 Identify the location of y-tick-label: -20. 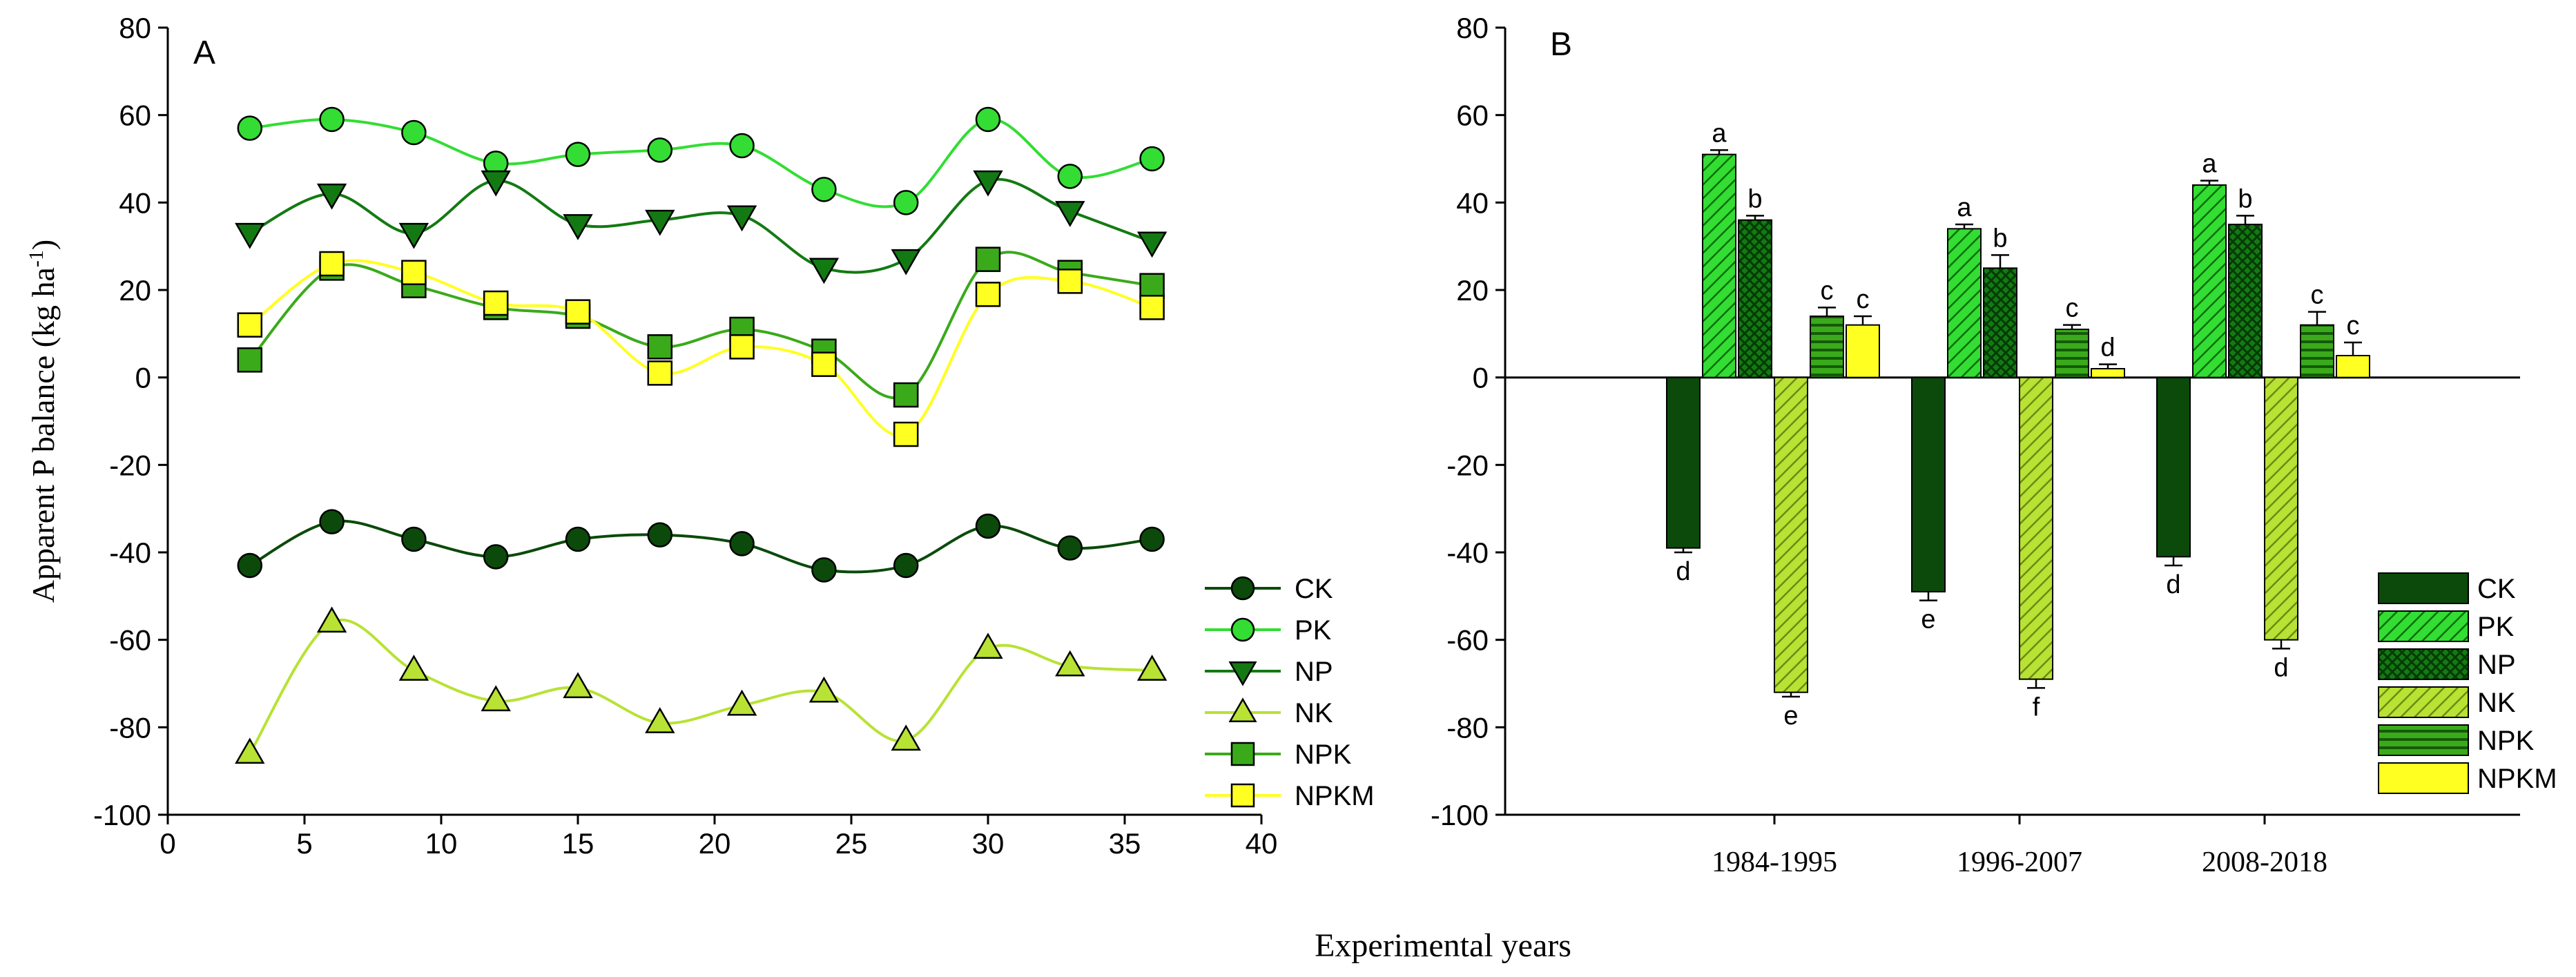
(1468, 465).